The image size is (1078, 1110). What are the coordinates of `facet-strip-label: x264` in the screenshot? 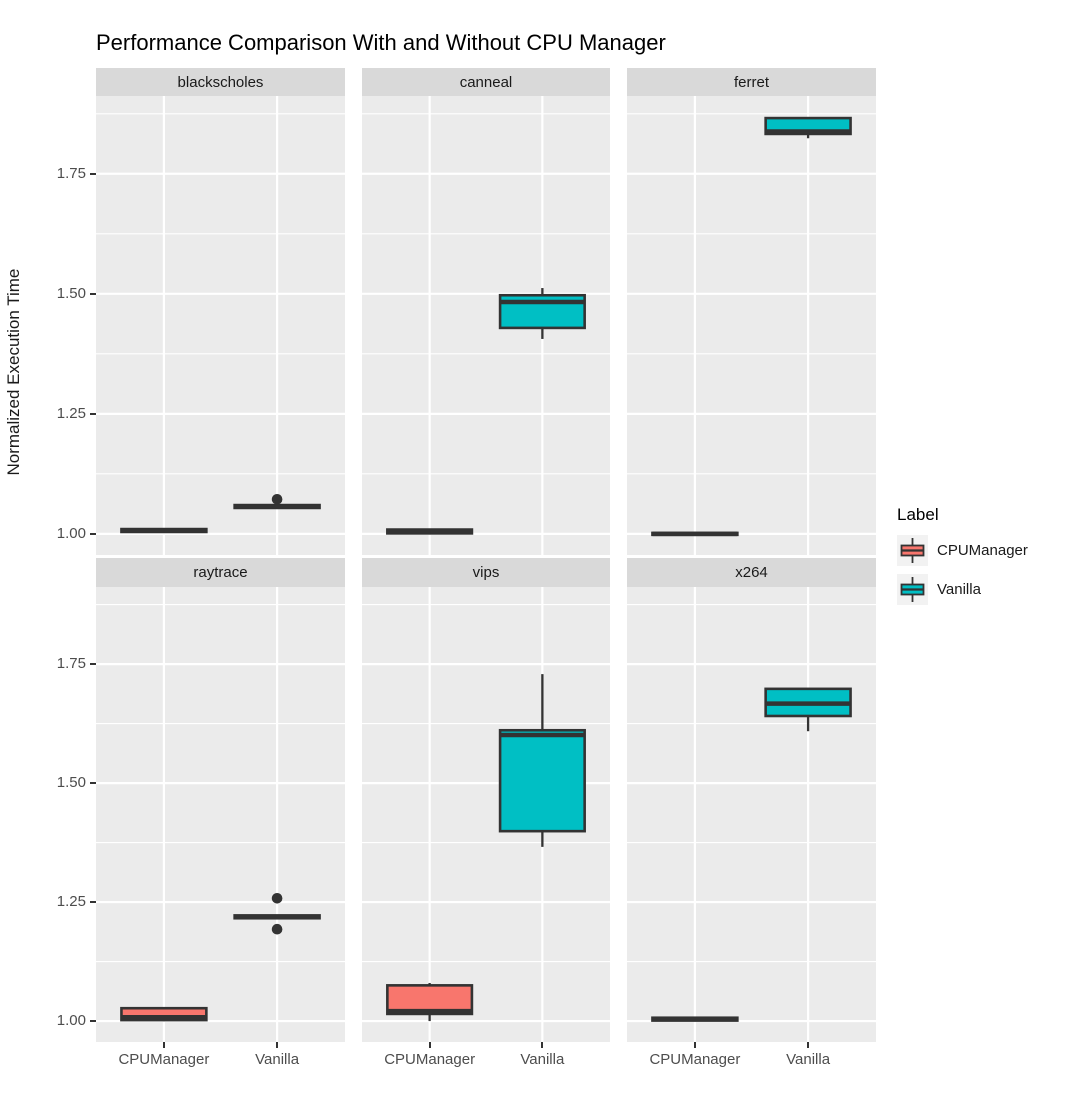 It's located at (751, 572).